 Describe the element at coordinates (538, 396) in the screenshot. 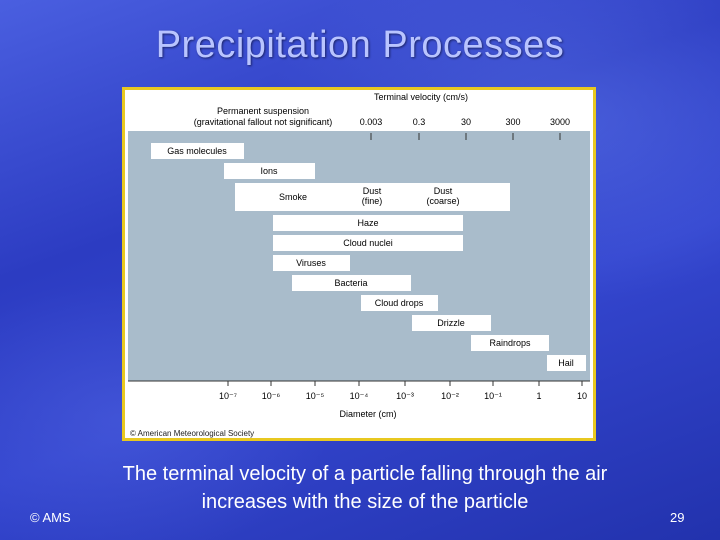

I see `diameter-tick-8: 1` at that location.